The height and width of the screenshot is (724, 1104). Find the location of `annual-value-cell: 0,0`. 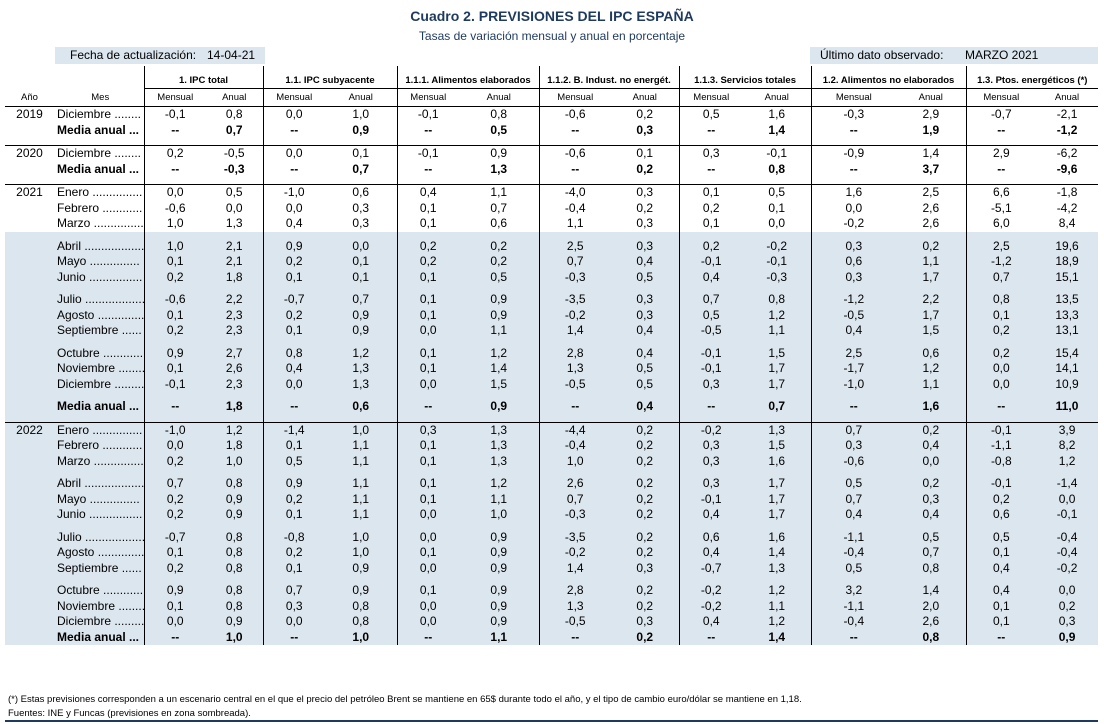

annual-value-cell: 0,0 is located at coordinates (1067, 499).